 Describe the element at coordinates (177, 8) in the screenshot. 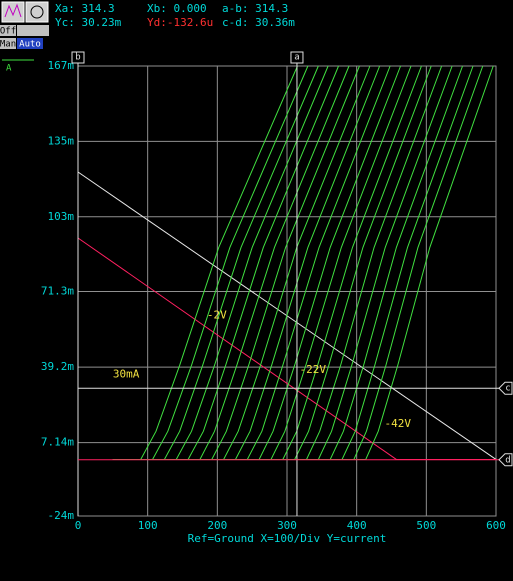

I see `readout: Xb: 0.000` at that location.